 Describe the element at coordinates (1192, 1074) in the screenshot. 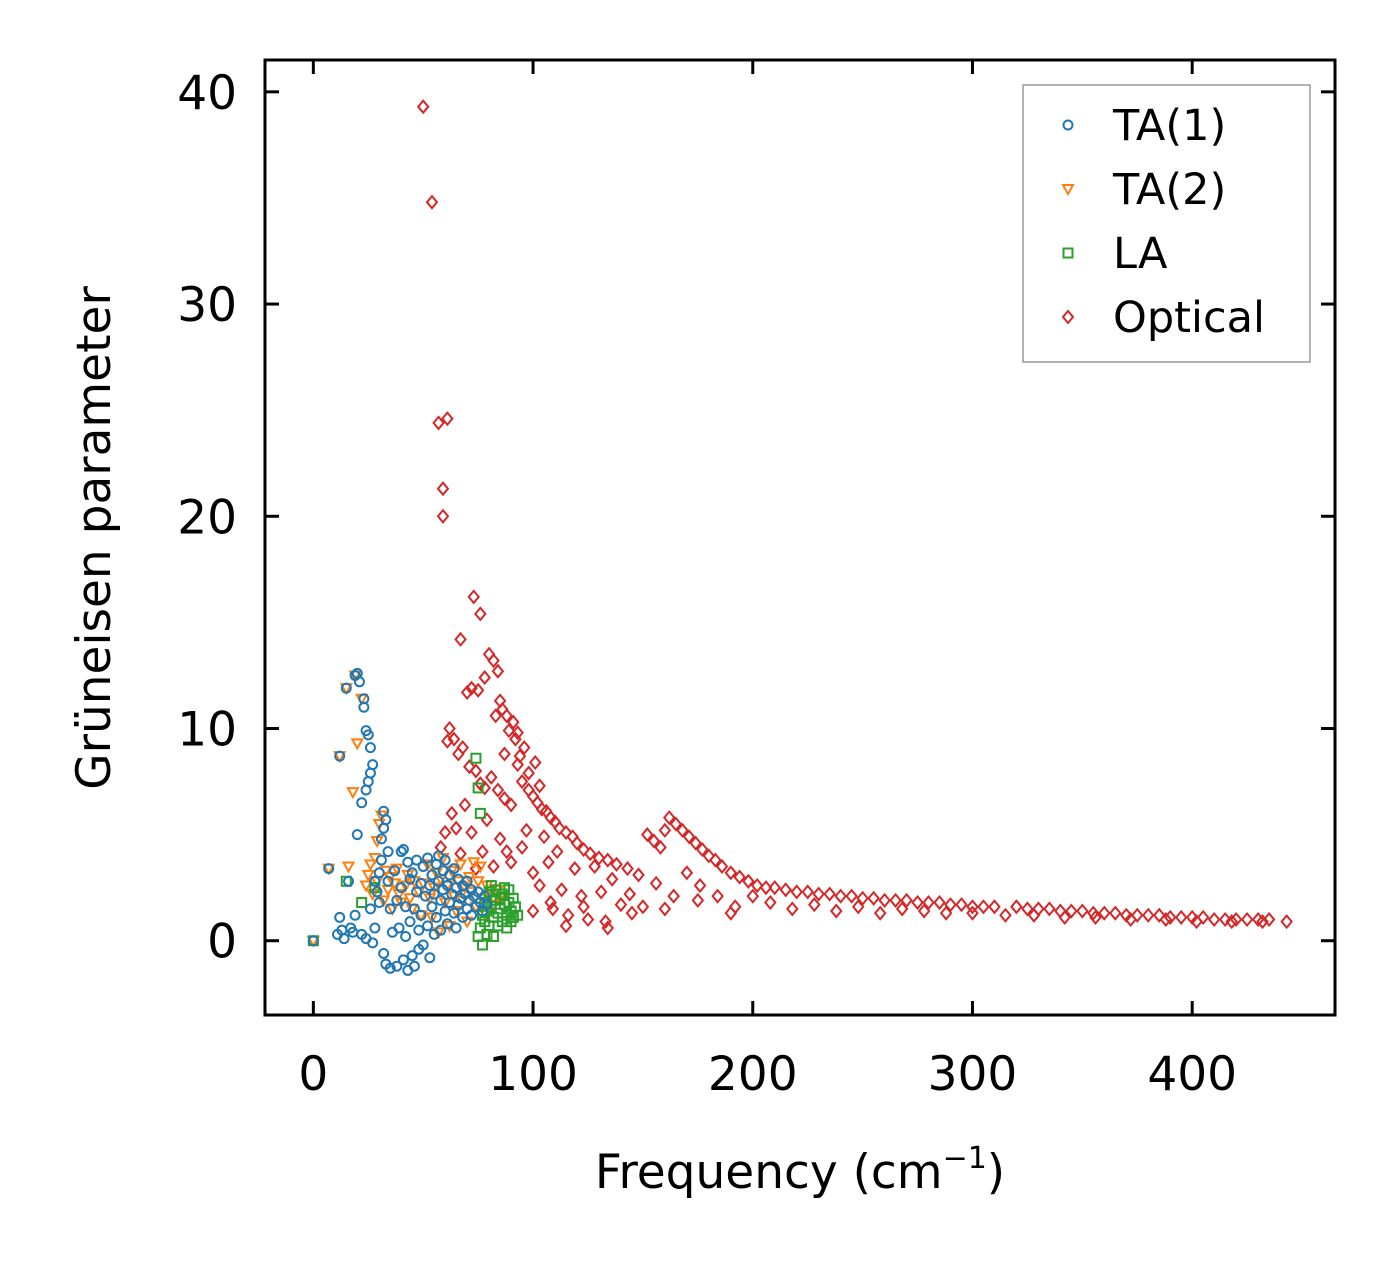

I see `x-tick-label-400: 400` at that location.